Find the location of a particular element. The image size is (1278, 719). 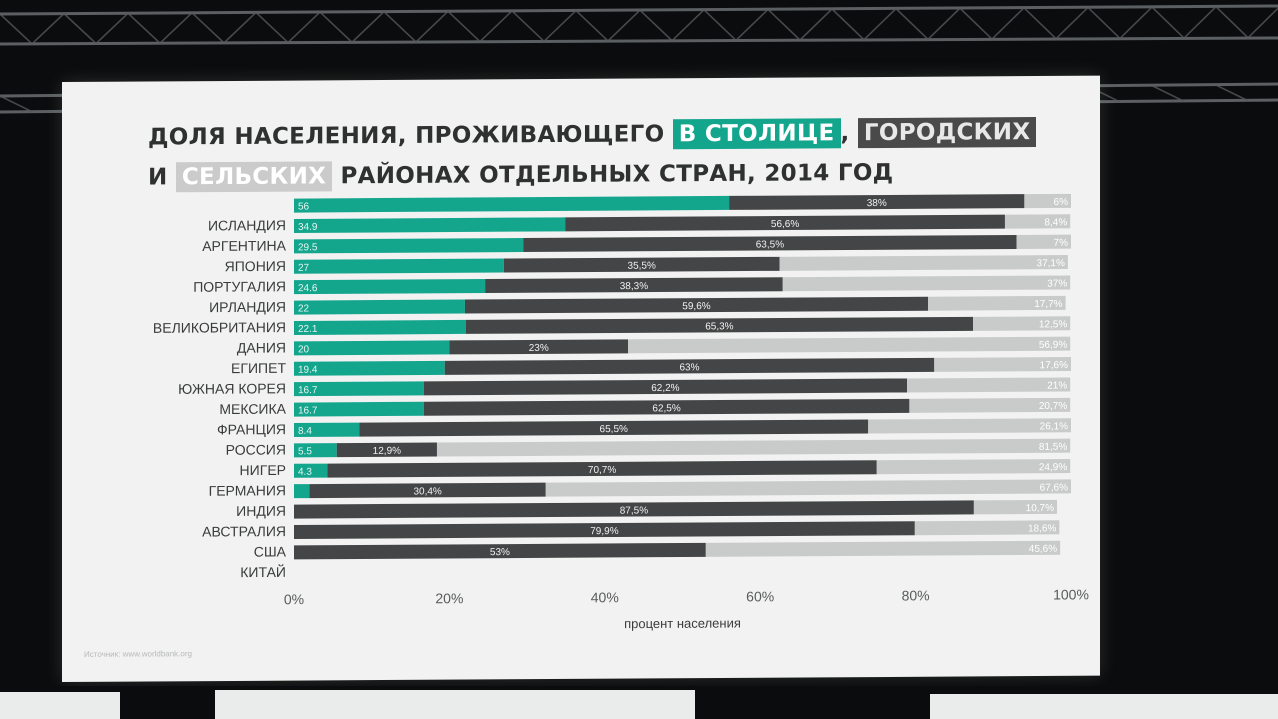

data-label-urban-южная-корея: 62,2% is located at coordinates (665, 388).